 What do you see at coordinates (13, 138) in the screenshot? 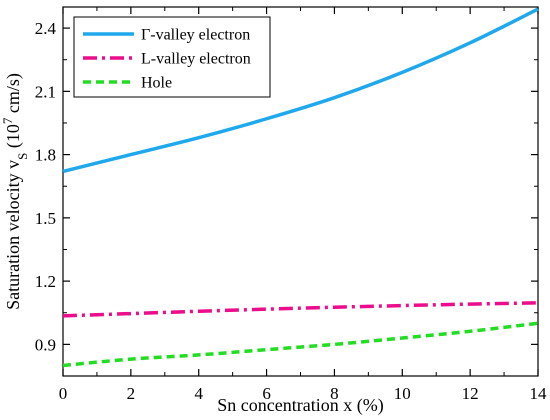
I see `y-axis-title-unit-prefix: (10` at bounding box center [13, 138].